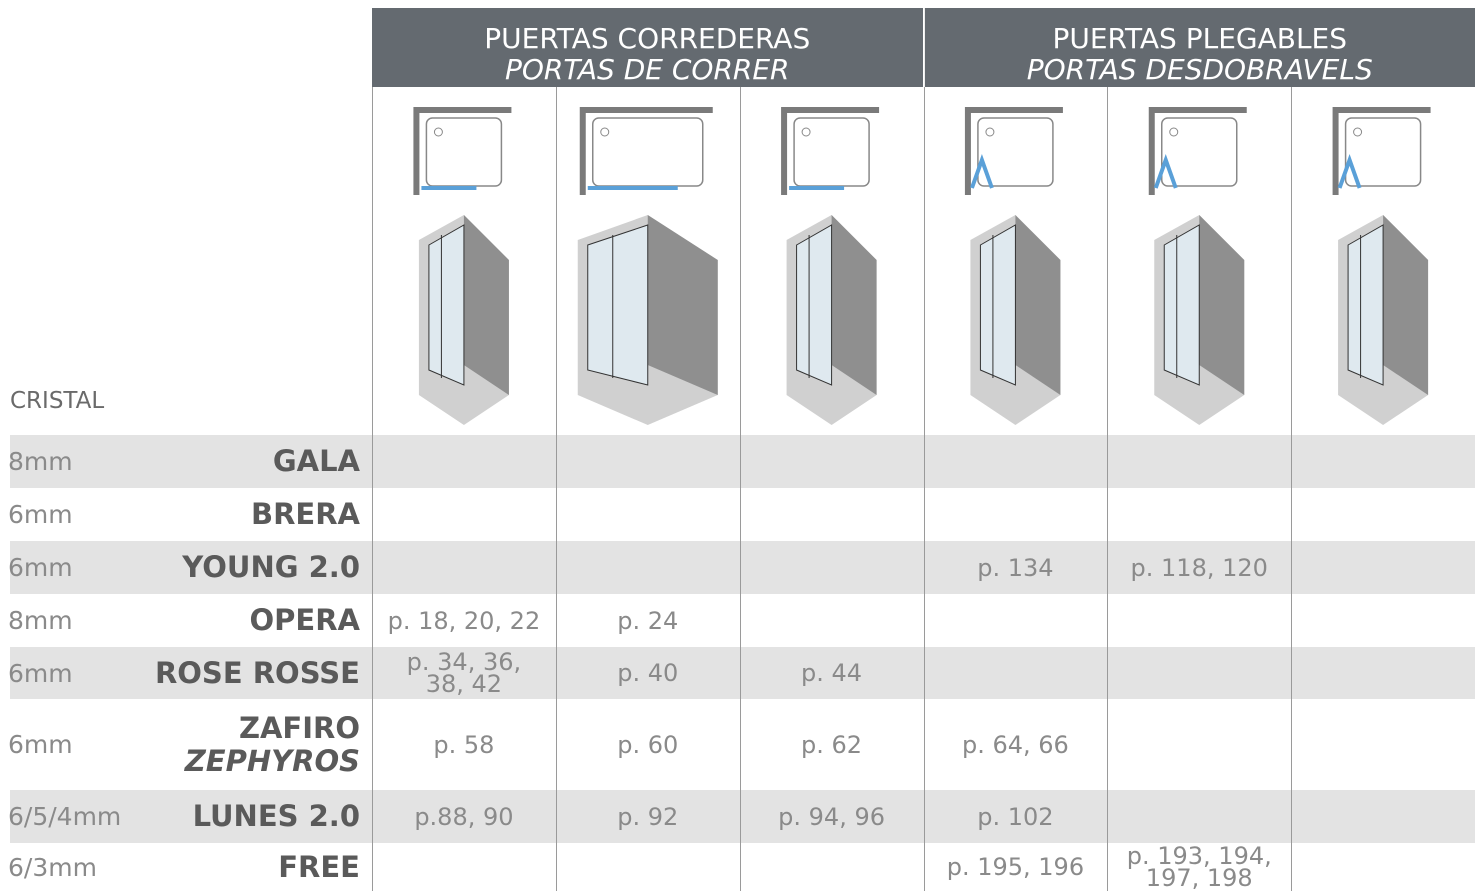 Image resolution: width=1475 pixels, height=892 pixels. Describe the element at coordinates (1199, 867) in the screenshot. I see `page-ref: p. 193, 194, 197, 198` at that location.